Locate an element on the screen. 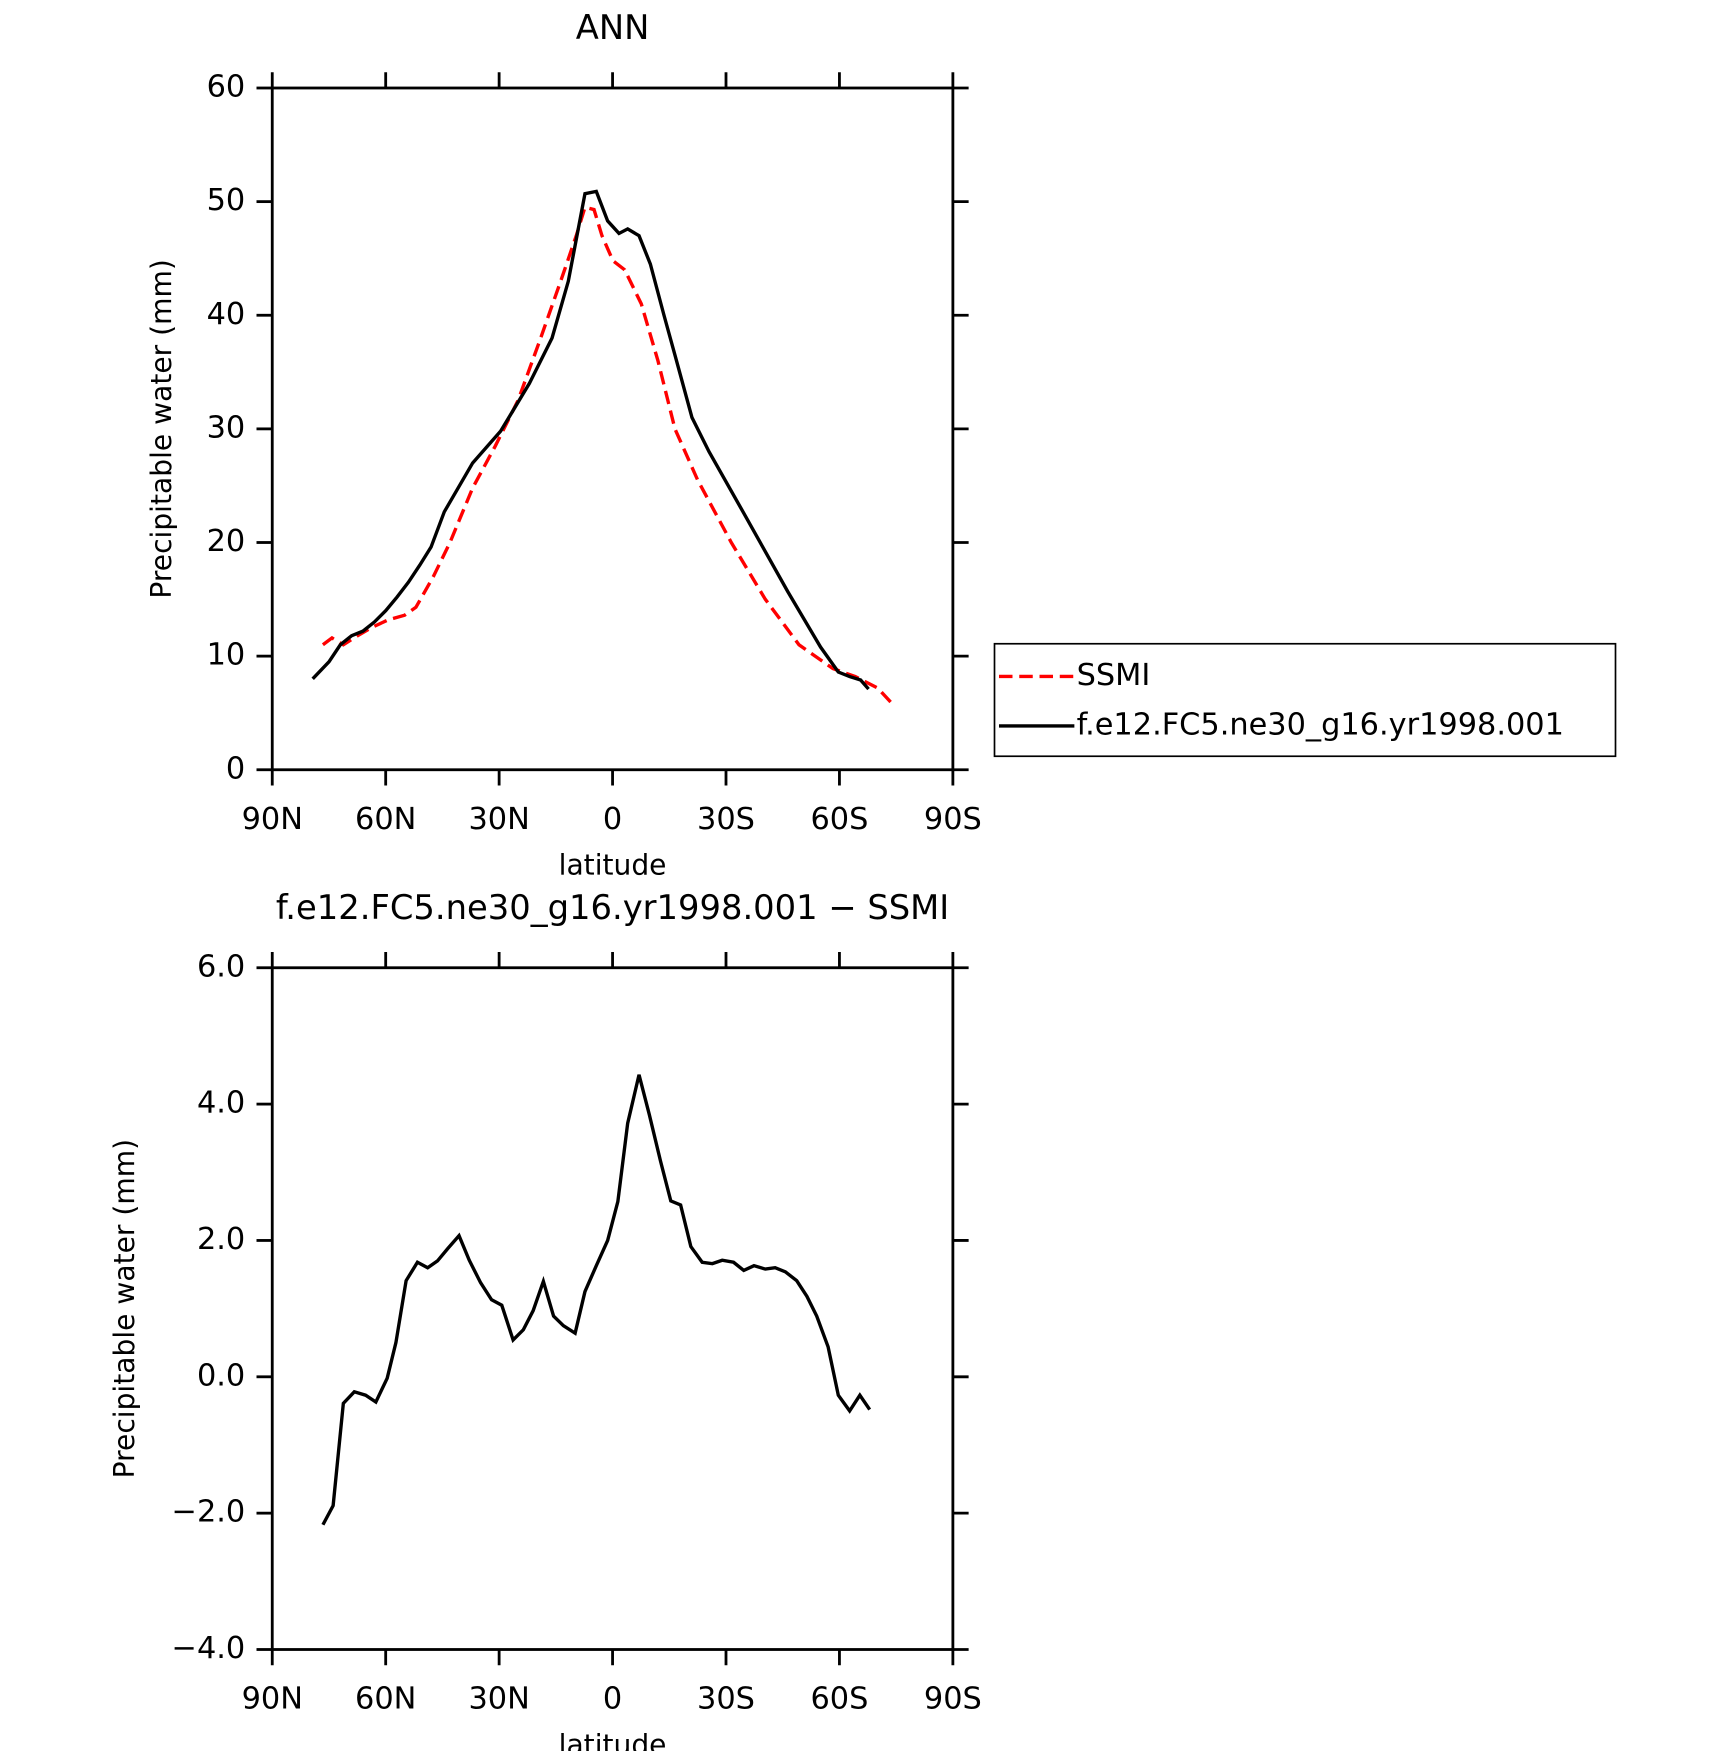  y-tick-label: 40 is located at coordinates (226, 314).